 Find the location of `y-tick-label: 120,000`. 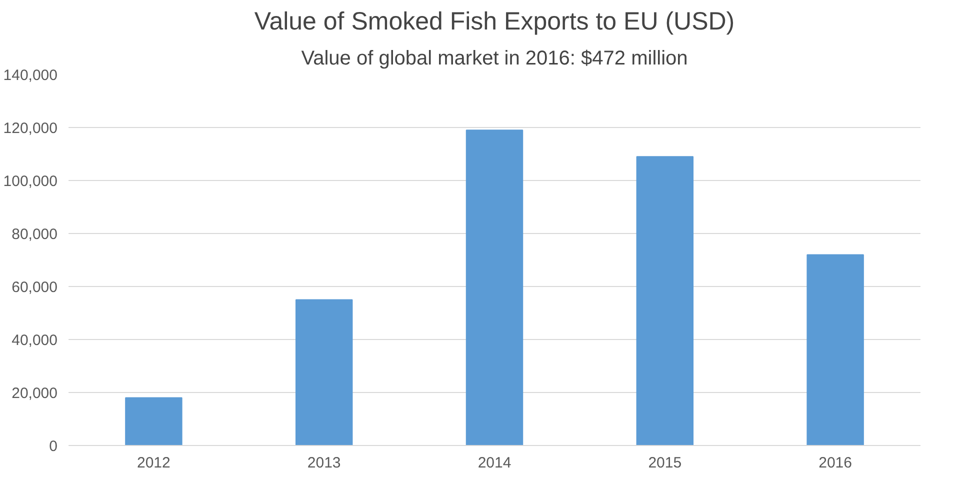

y-tick-label: 120,000 is located at coordinates (30, 128).